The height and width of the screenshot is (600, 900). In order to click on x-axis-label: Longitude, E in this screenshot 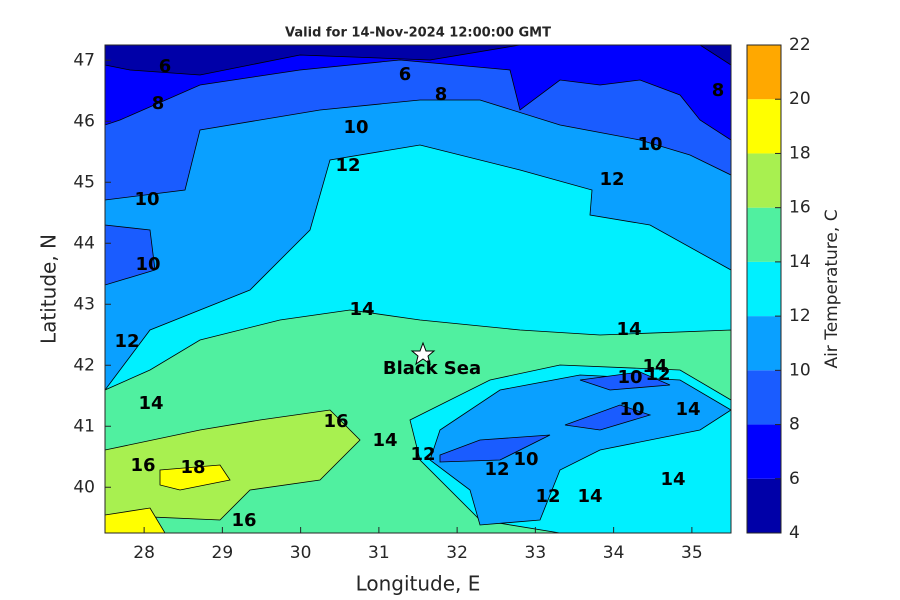, I will do `click(418, 584)`.